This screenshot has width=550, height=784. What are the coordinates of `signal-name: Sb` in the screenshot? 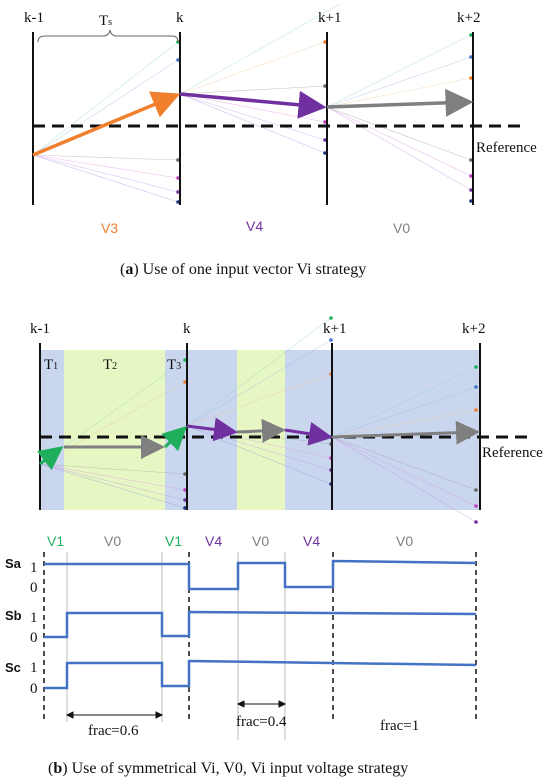 It's located at (13, 615).